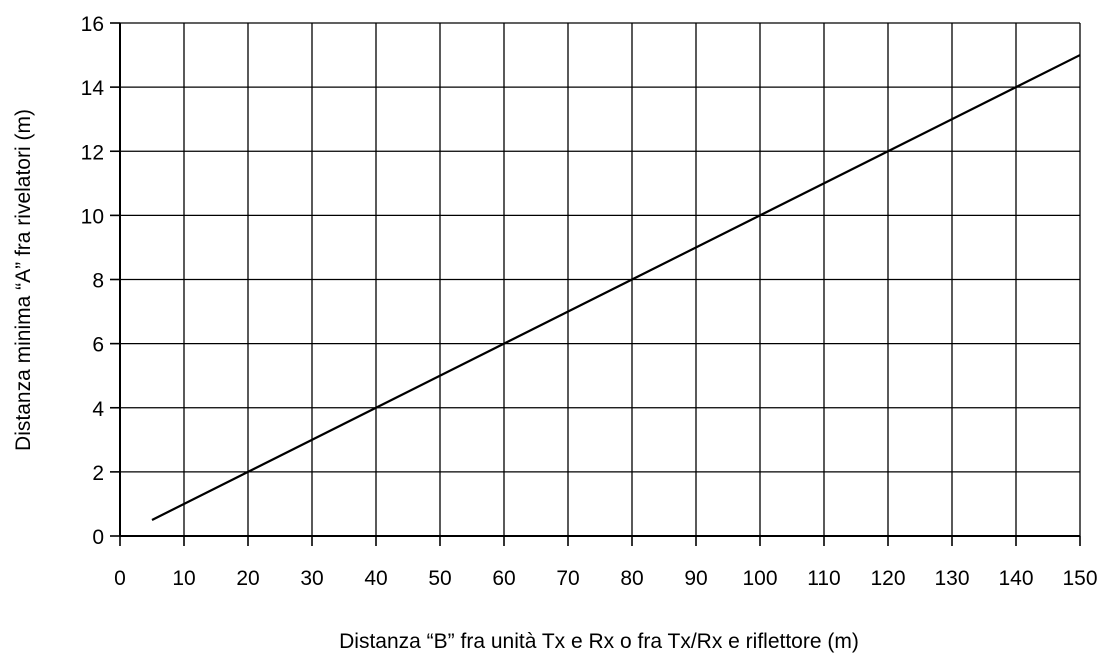 The width and height of the screenshot is (1106, 655). I want to click on y-tick-label: 4, so click(98, 409).